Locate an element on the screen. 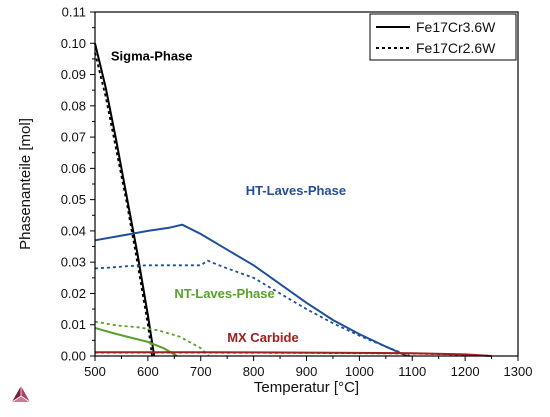 Image resolution: width=550 pixels, height=417 pixels. annotation-nt-laves-phase: NT-Laves-Phase is located at coordinates (224, 293).